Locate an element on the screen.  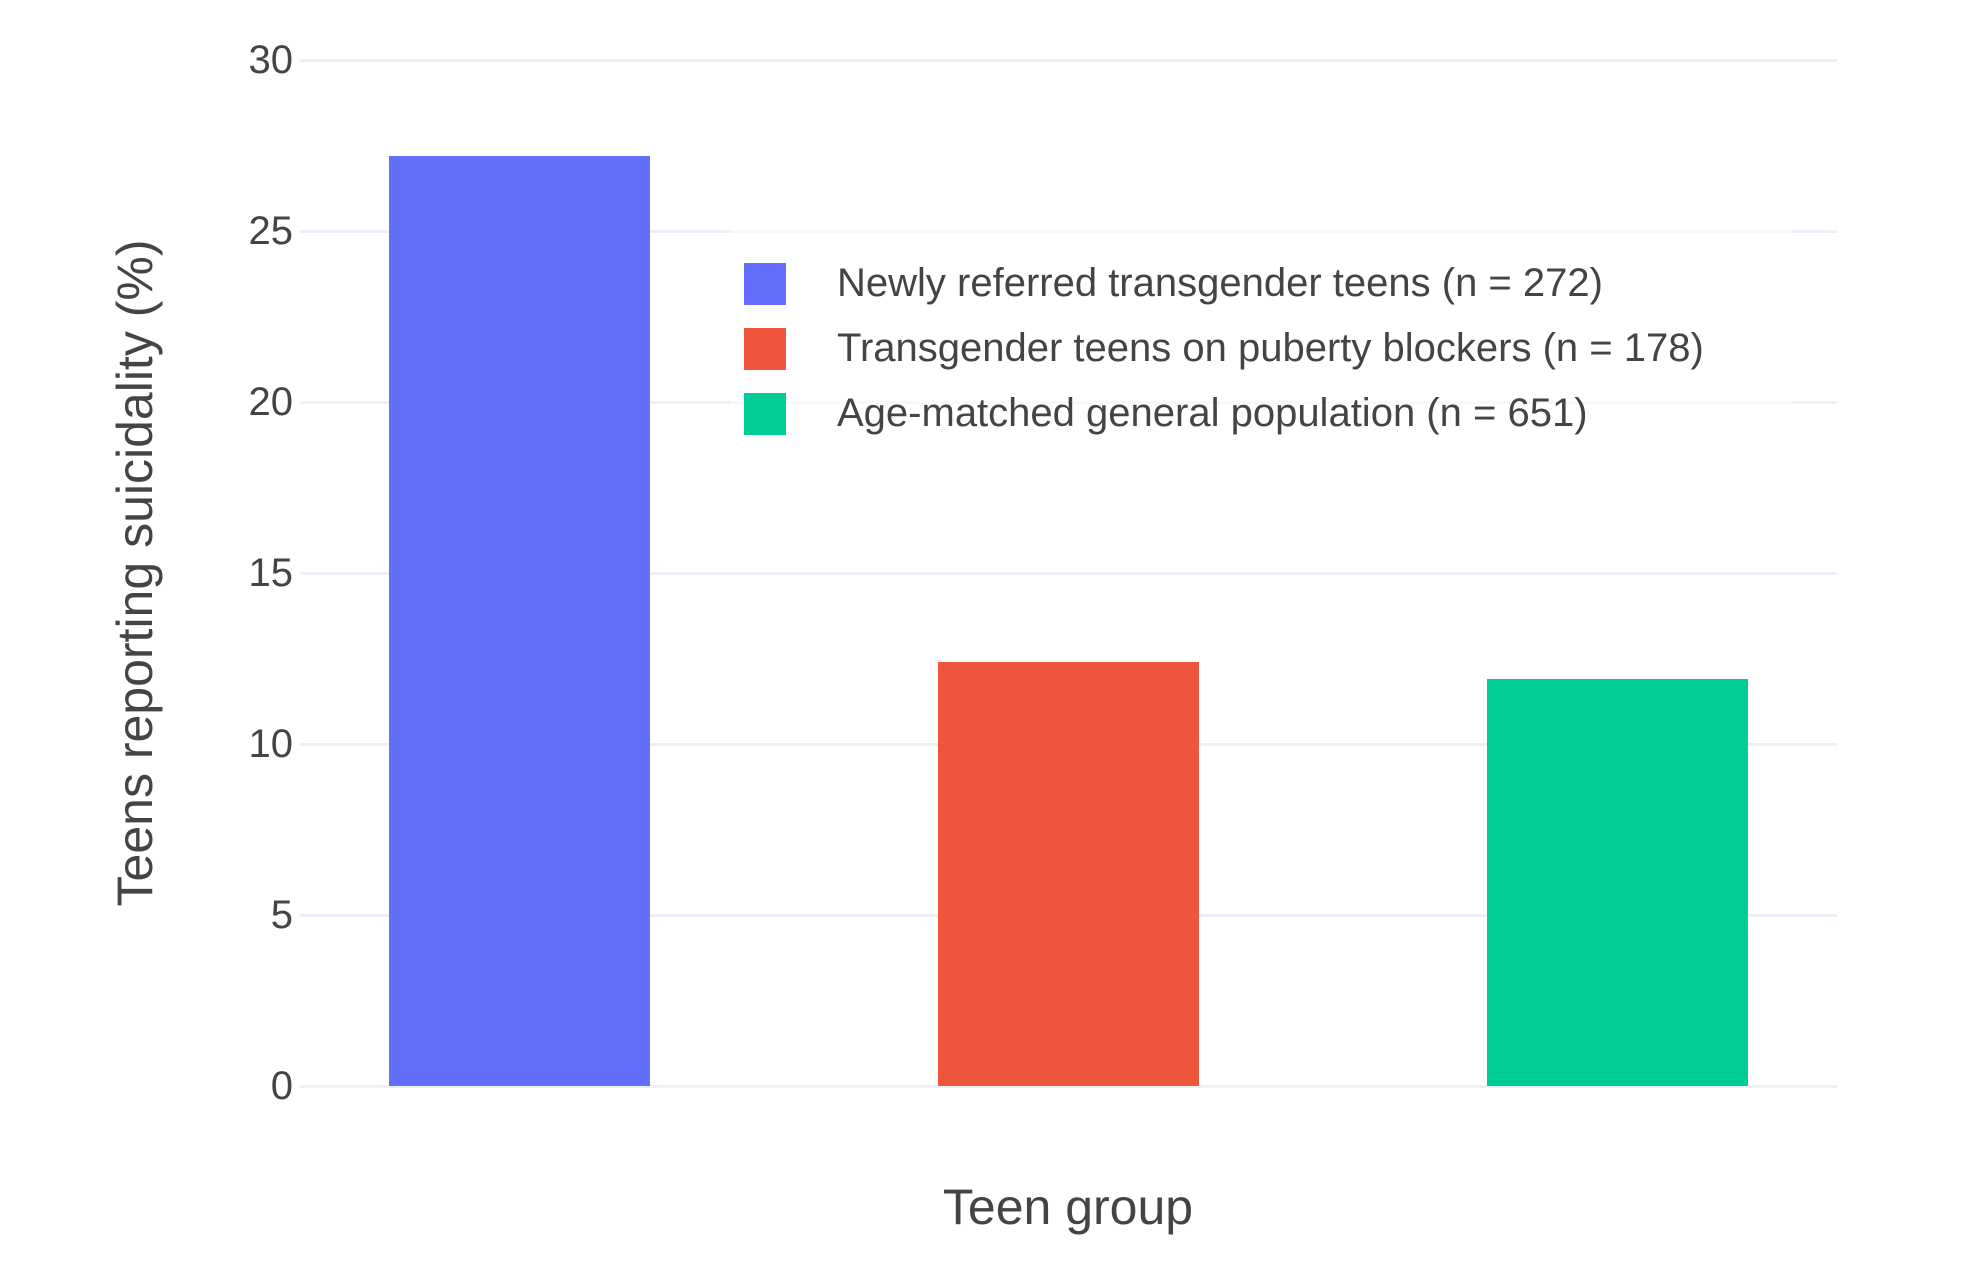
y-tick-label: 5 is located at coordinates (281, 915).